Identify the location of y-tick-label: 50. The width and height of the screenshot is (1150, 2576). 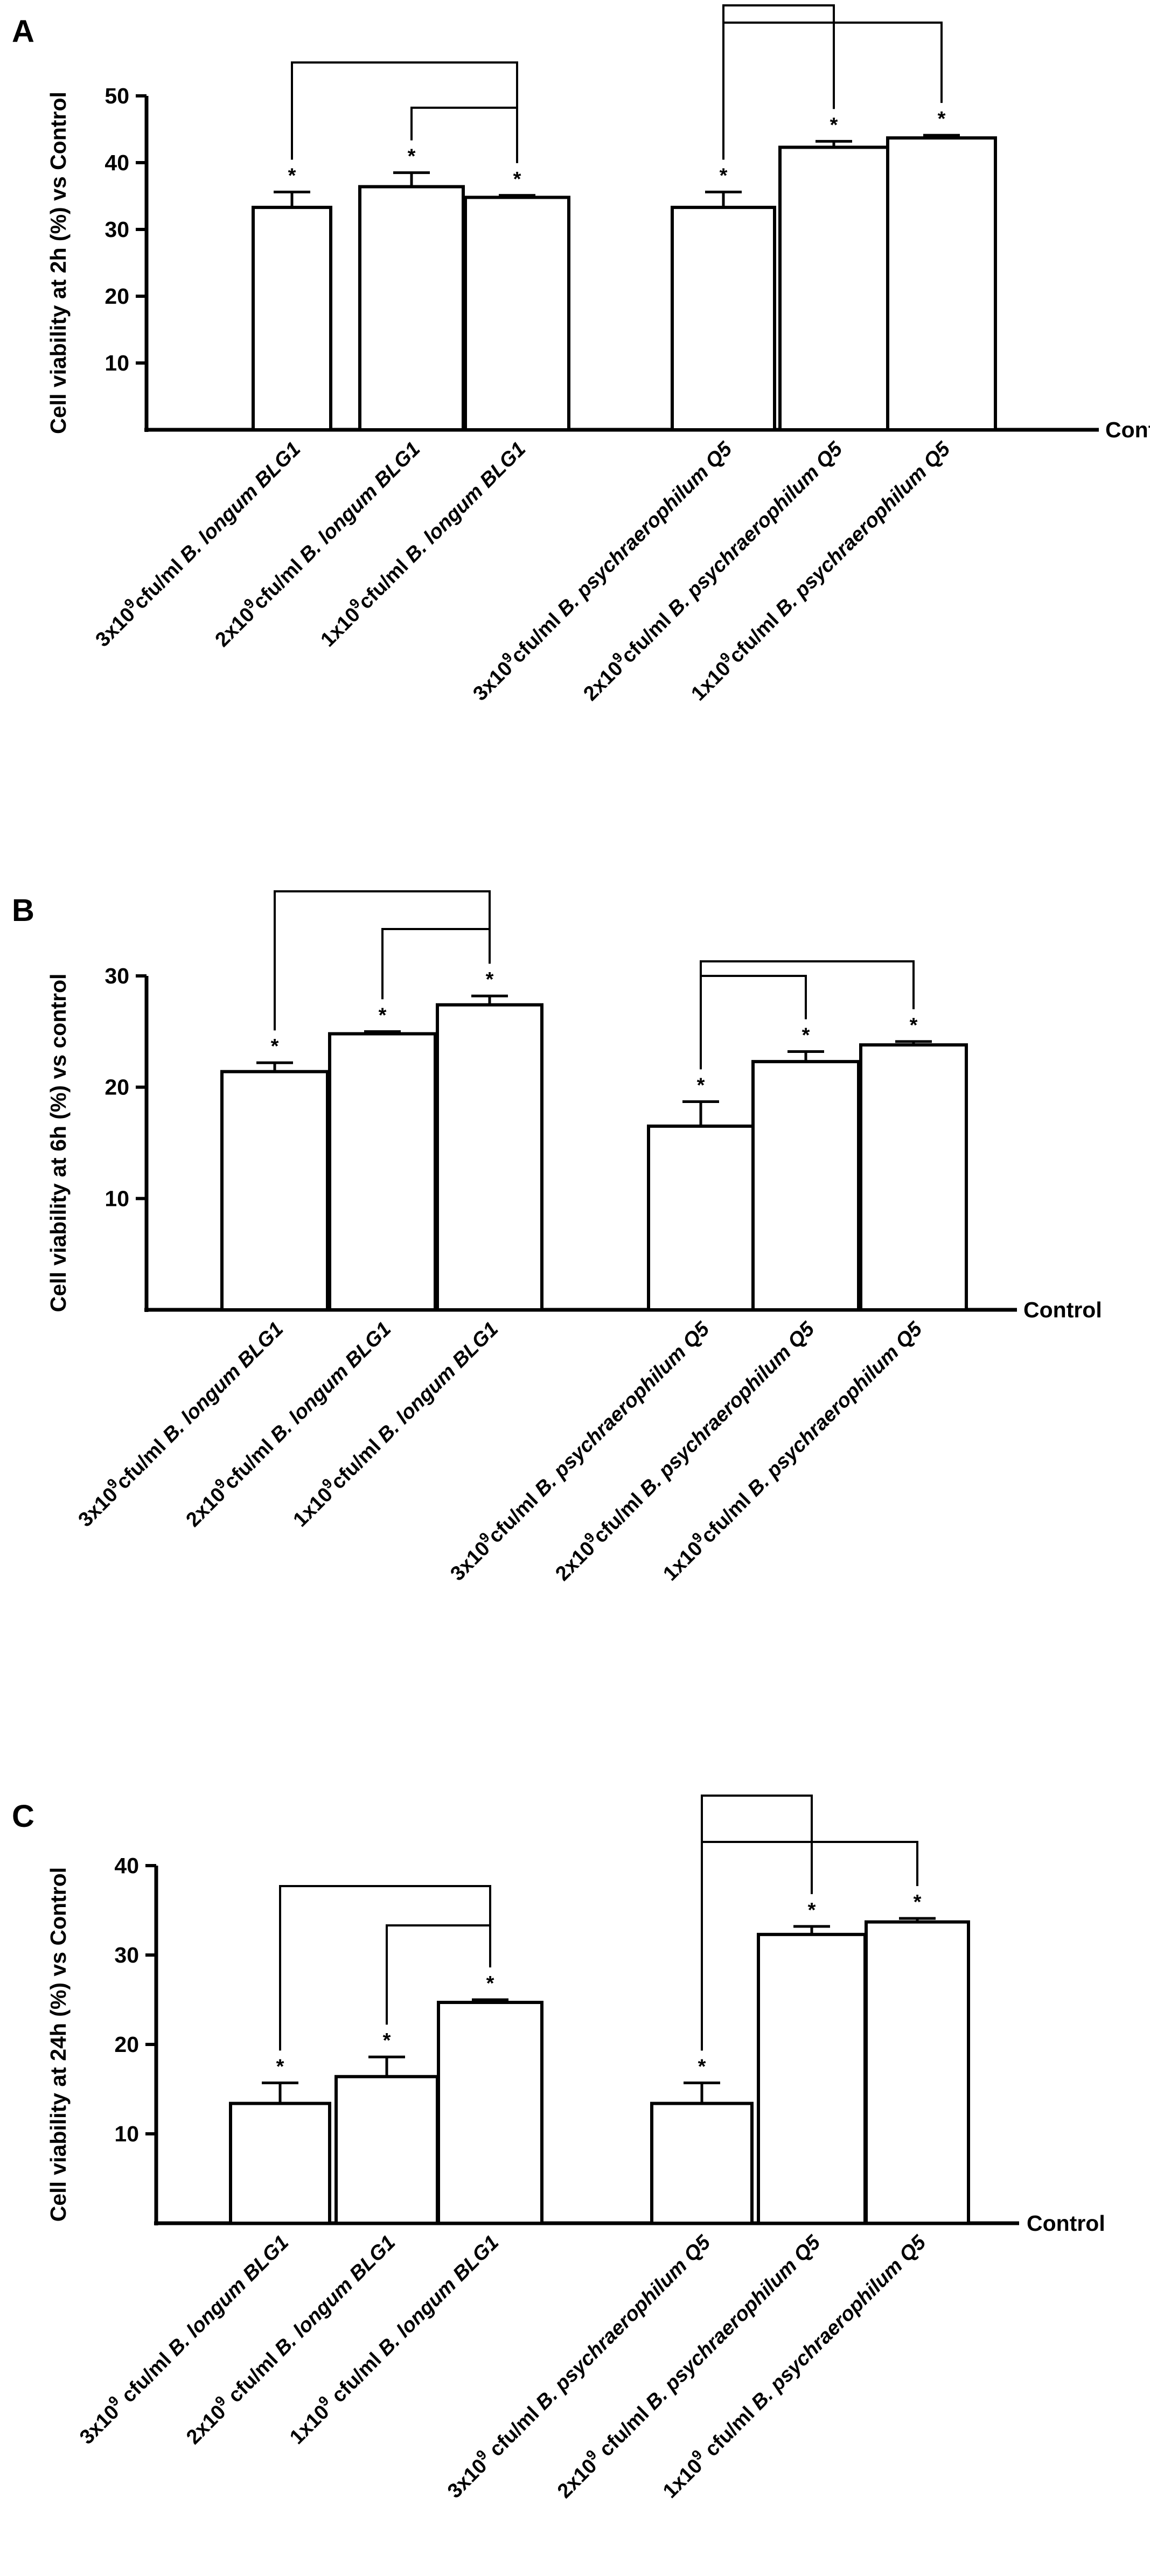
(117, 95).